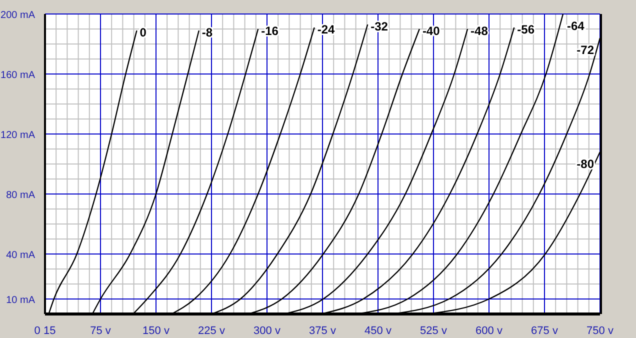  I want to click on series-label: -64, so click(576, 26).